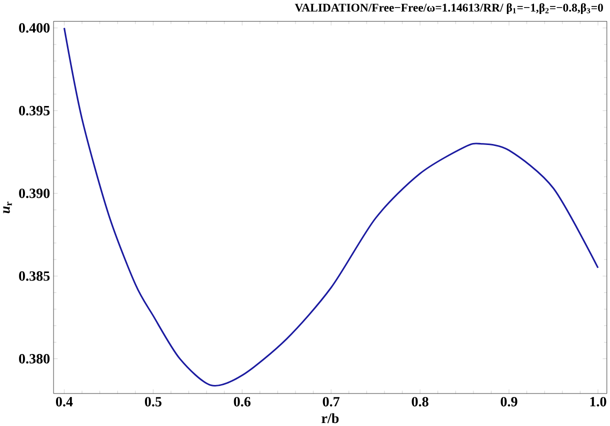 The image size is (610, 426). What do you see at coordinates (34, 193) in the screenshot?
I see `y-tick-label: 0.390` at bounding box center [34, 193].